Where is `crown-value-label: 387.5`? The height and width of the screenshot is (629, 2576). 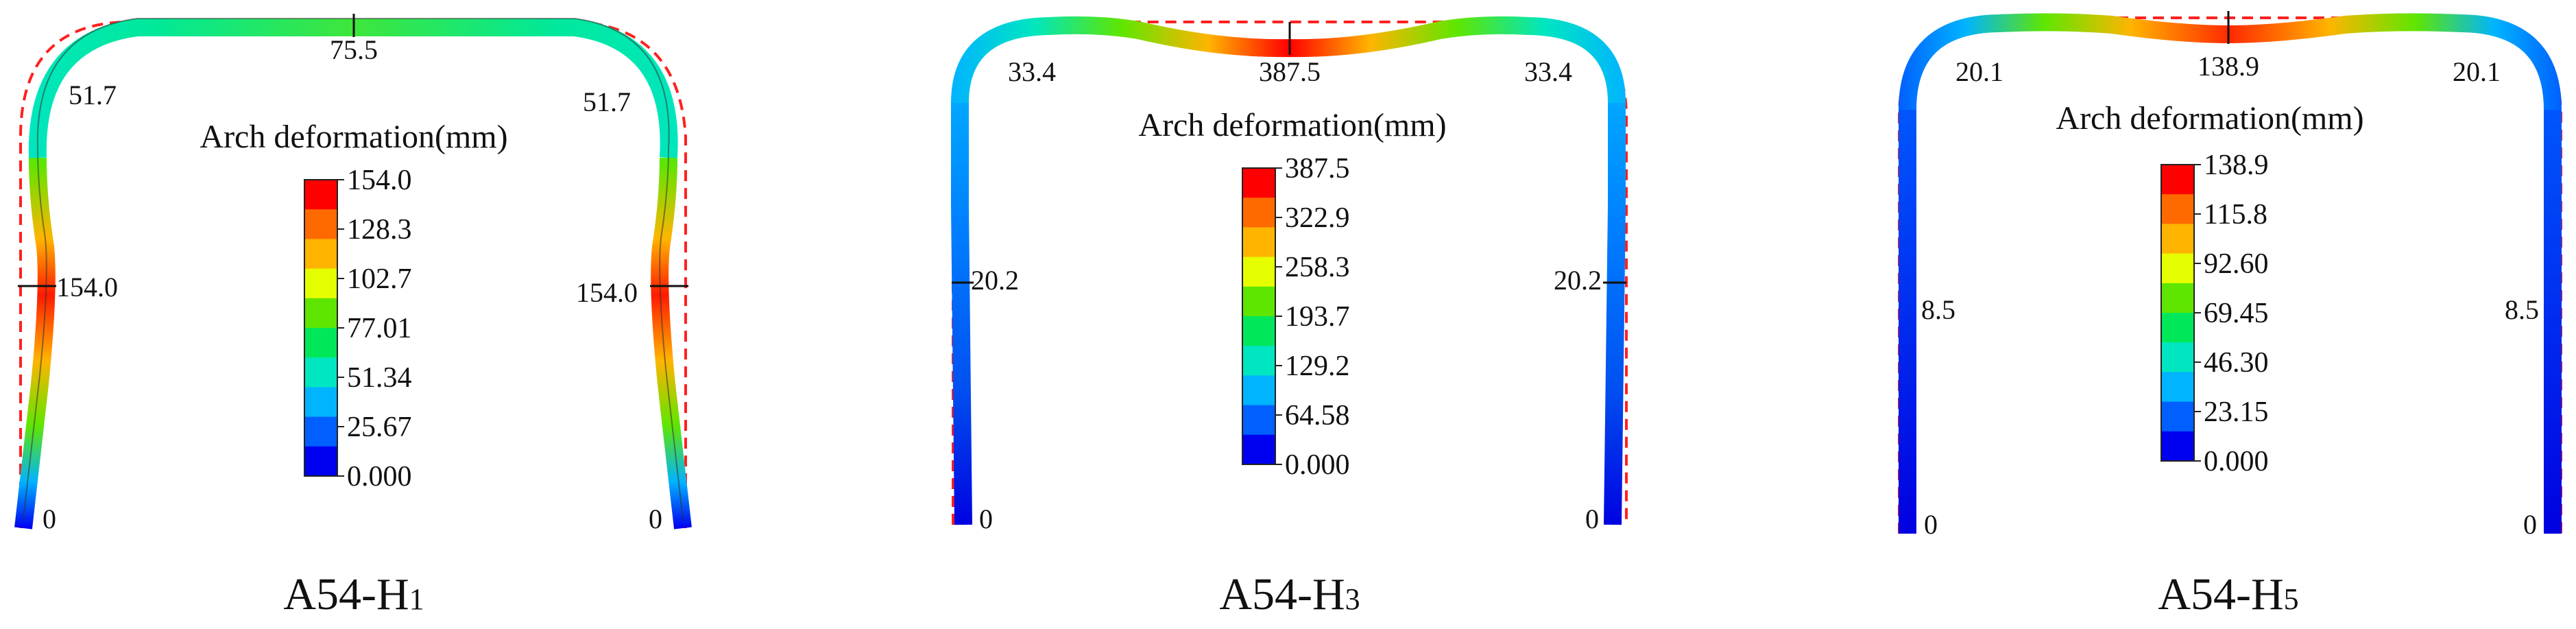
crown-value-label: 387.5 is located at coordinates (1290, 72).